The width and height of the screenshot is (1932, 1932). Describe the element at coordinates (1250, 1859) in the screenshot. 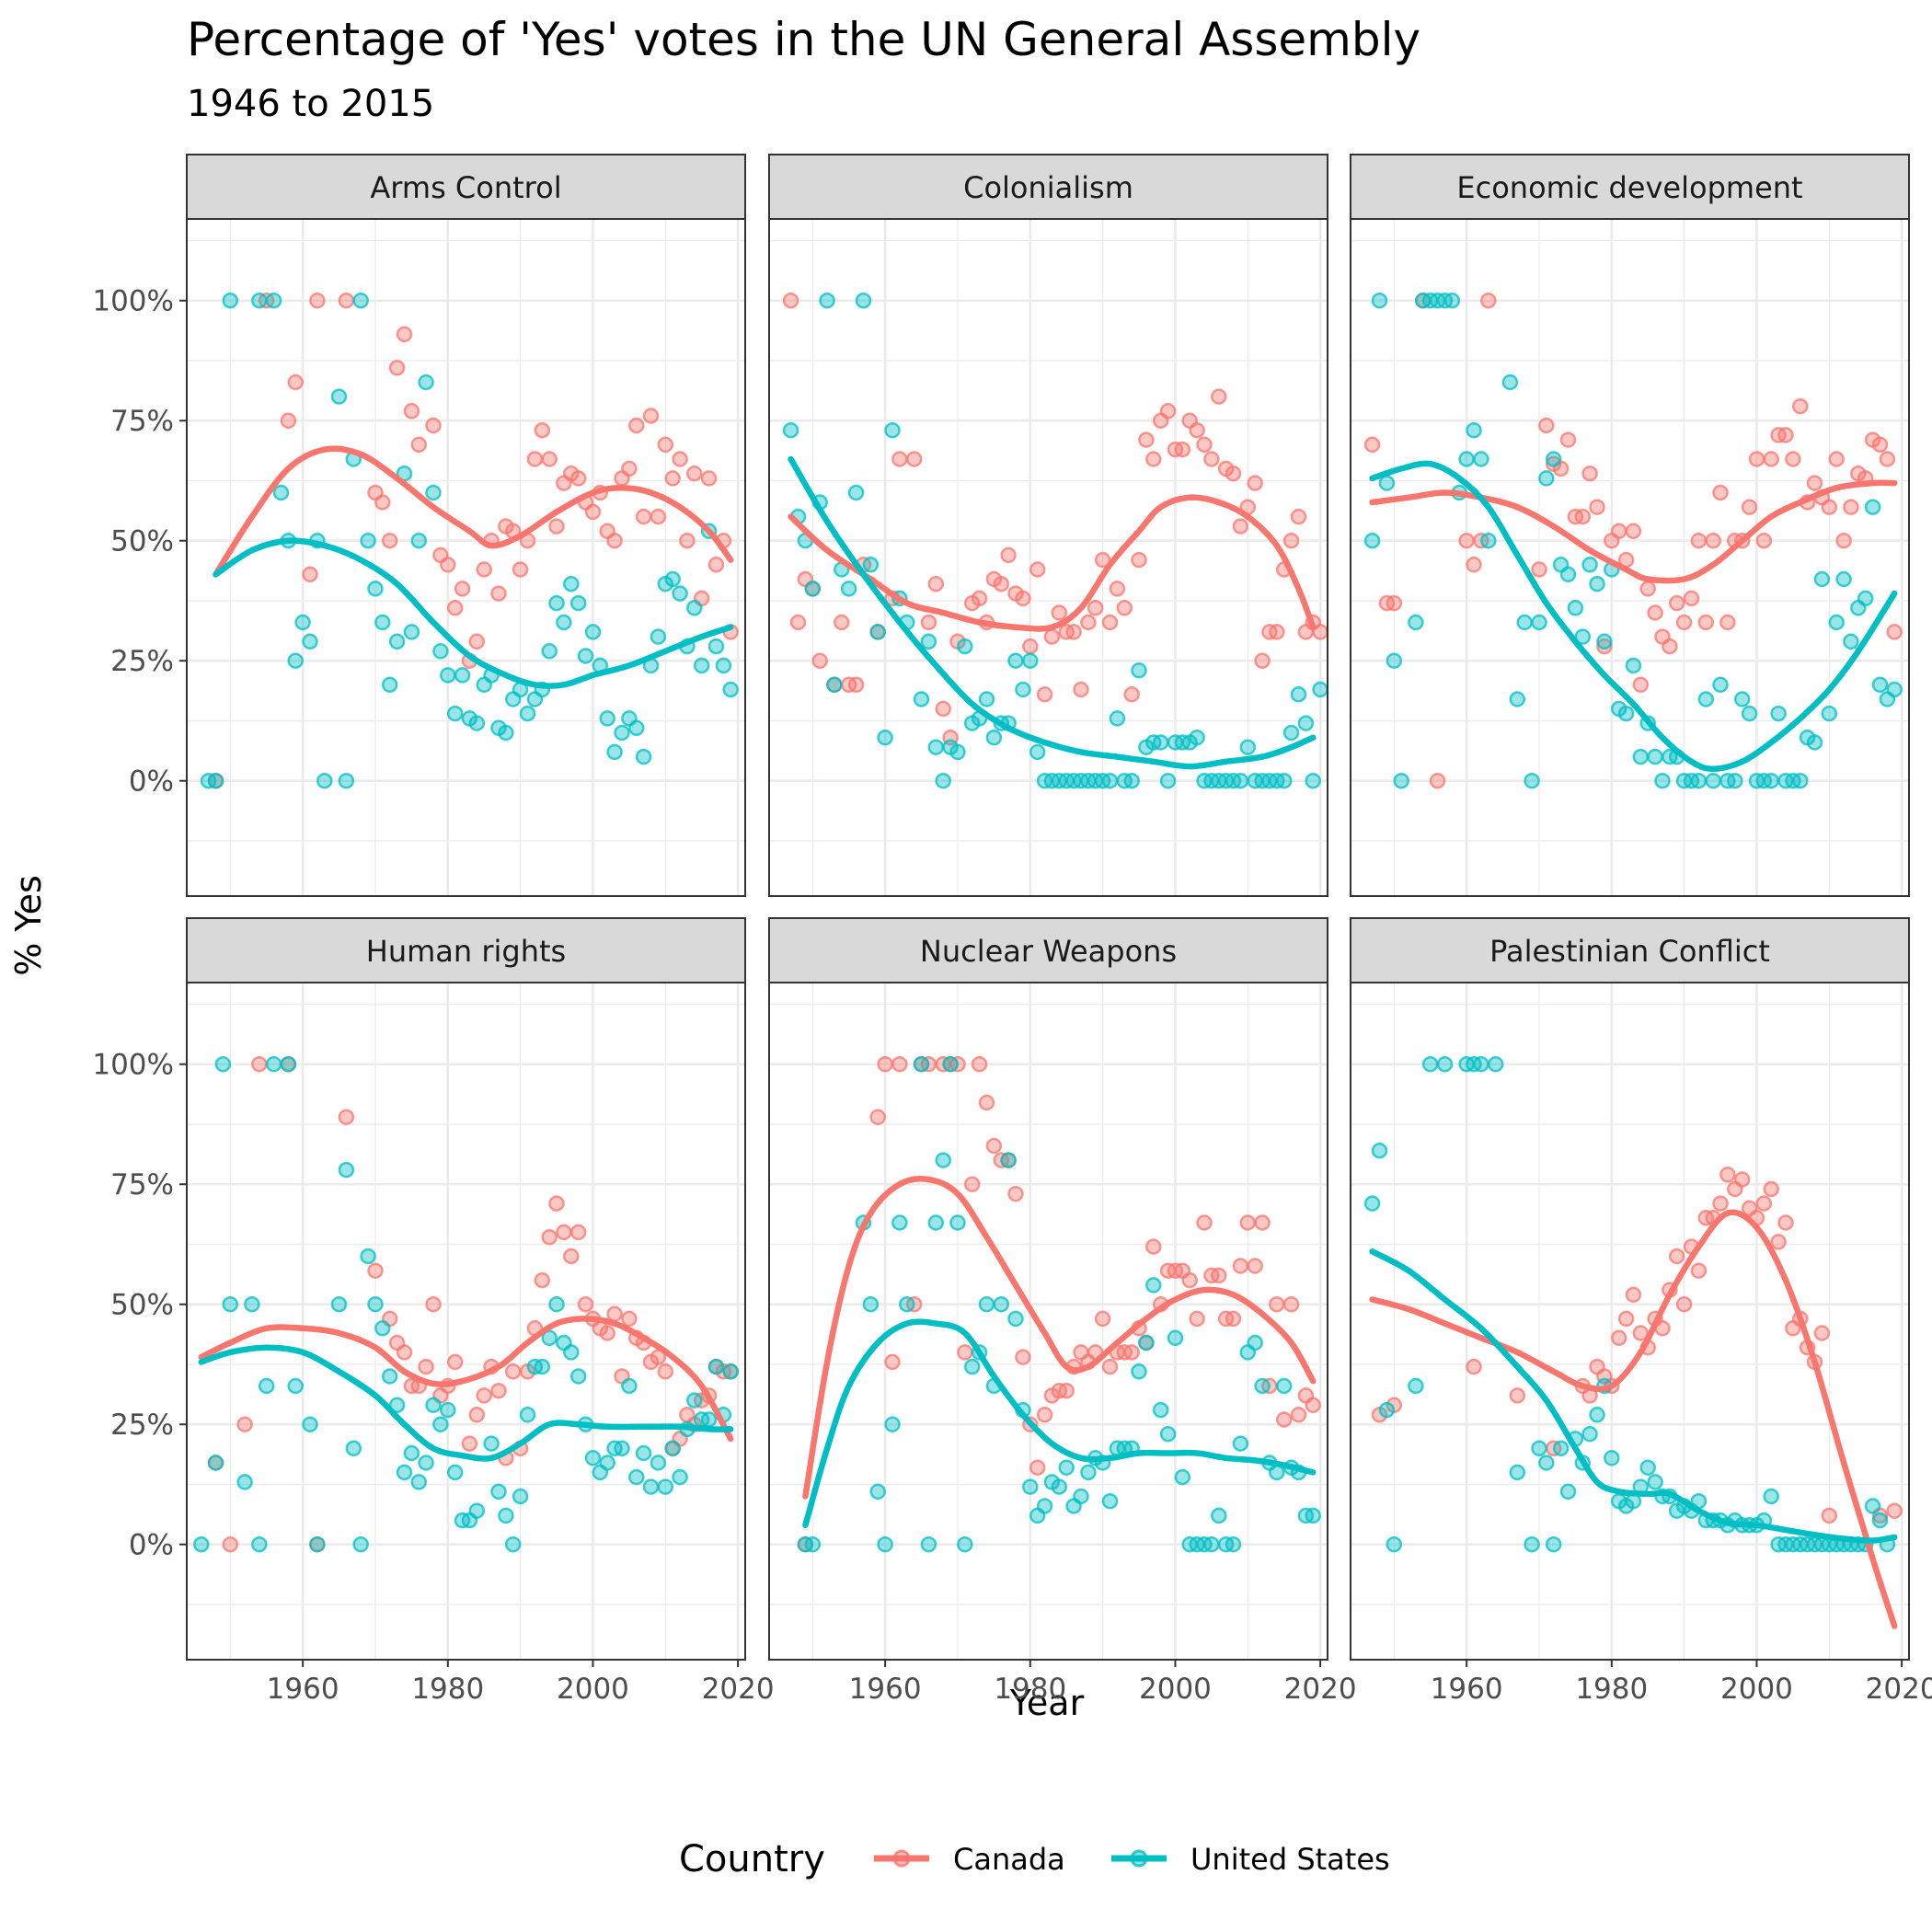

I see `legend-item-united-states: United States` at that location.